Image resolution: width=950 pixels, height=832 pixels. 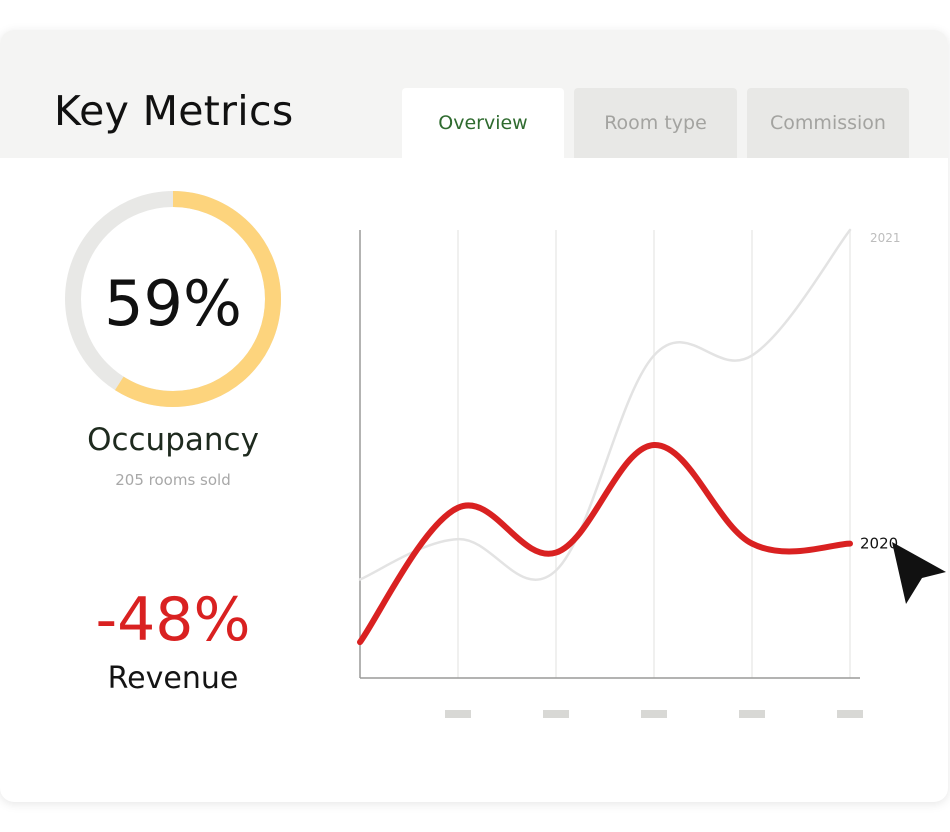 What do you see at coordinates (173, 480) in the screenshot?
I see `rooms-sold-text: 205 rooms sold` at bounding box center [173, 480].